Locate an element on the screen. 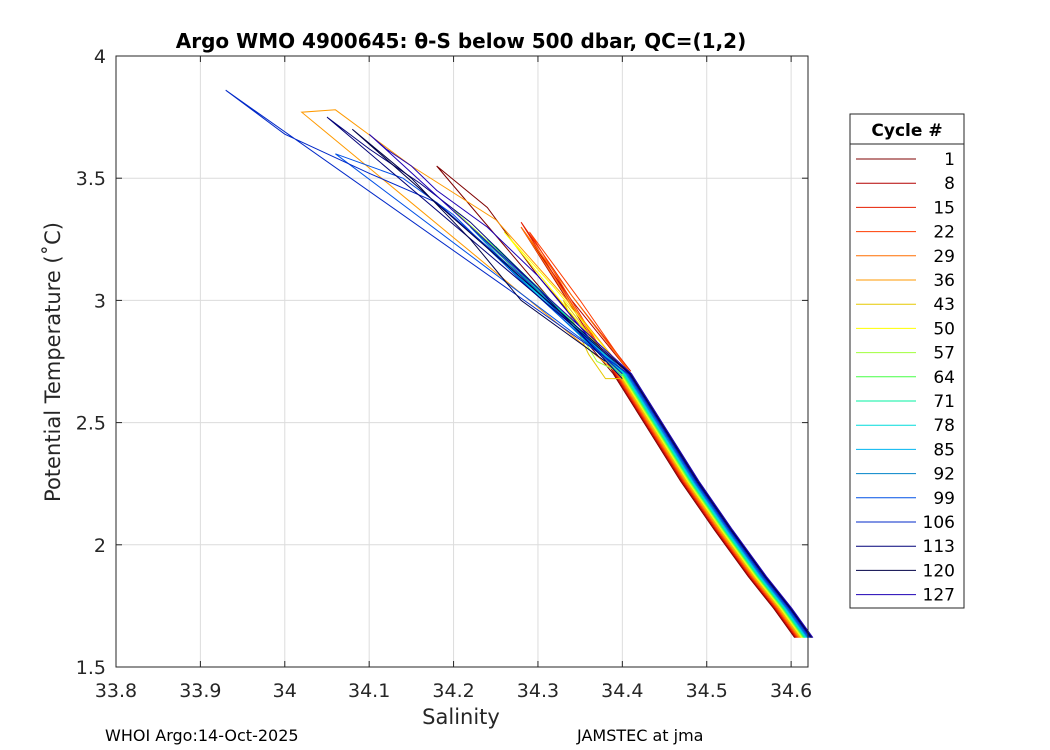 This screenshot has width=1050, height=750. x-tick-label: 34.2 is located at coordinates (453, 691).